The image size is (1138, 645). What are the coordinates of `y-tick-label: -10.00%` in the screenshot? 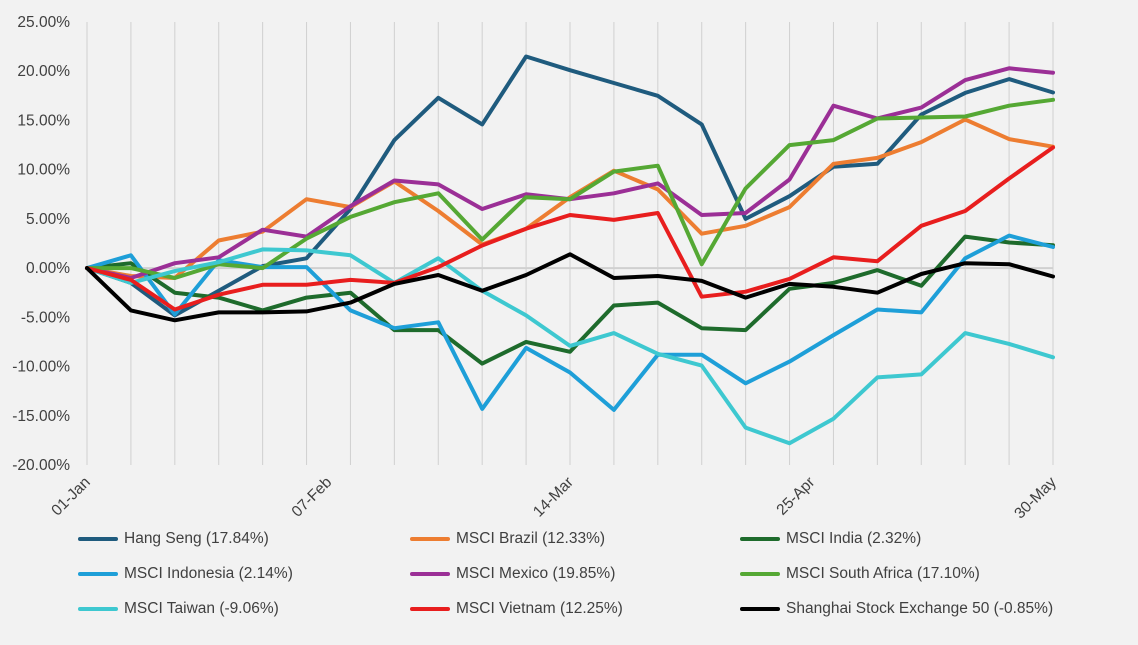 It's located at (41, 367).